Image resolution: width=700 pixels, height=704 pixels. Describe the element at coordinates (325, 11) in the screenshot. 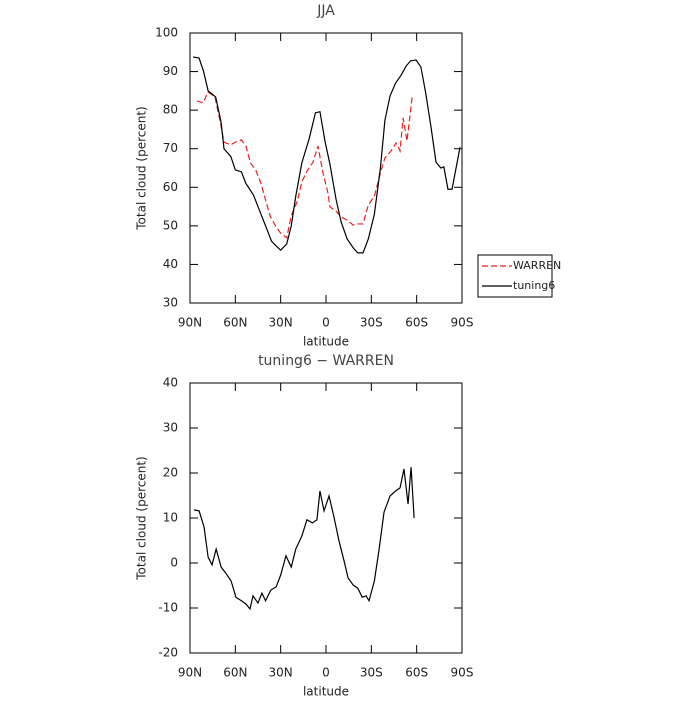

I see `chart-title: JJA` at that location.